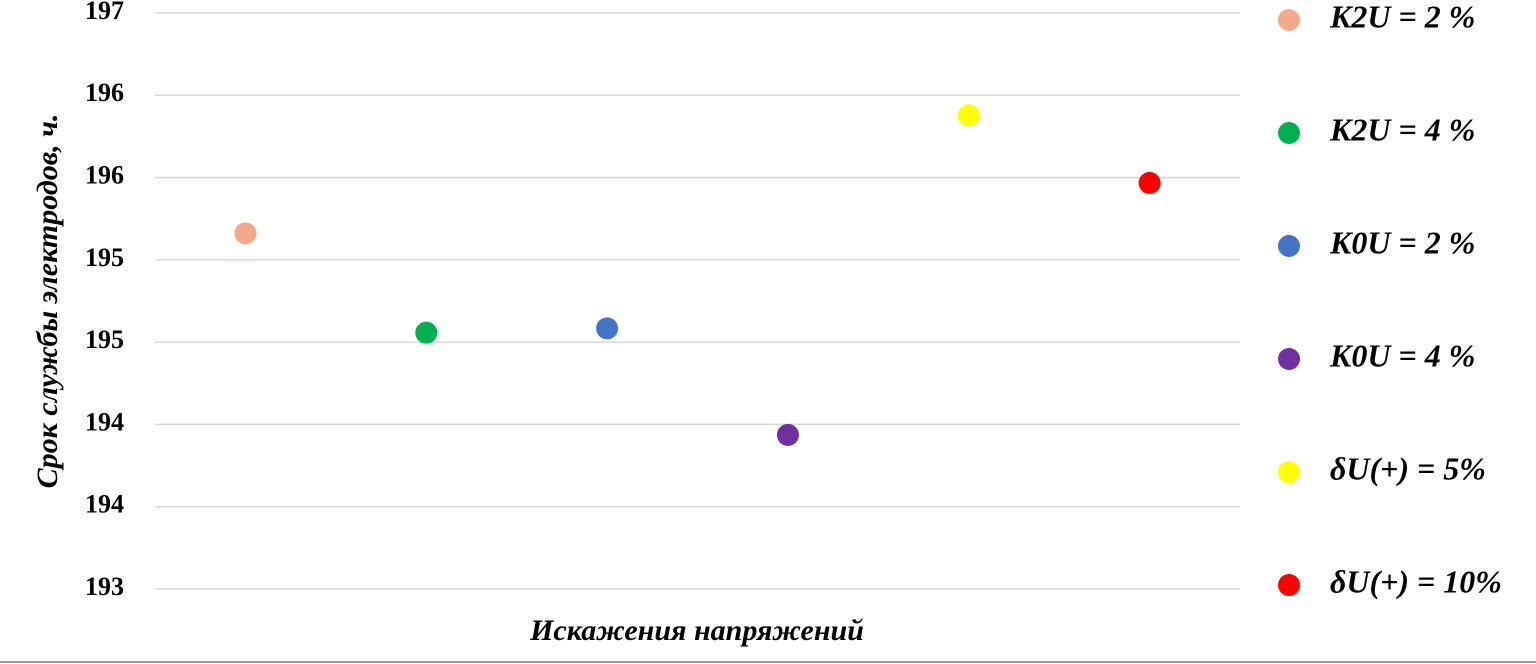 The width and height of the screenshot is (1536, 664). Describe the element at coordinates (104, 586) in the screenshot. I see `y-tick-label: 193` at that location.